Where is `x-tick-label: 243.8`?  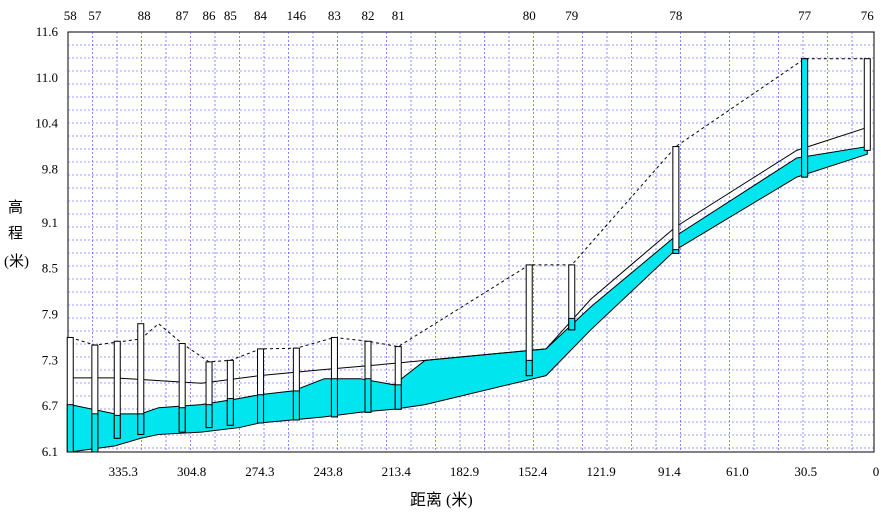
x-tick-label: 243.8 is located at coordinates (328, 471).